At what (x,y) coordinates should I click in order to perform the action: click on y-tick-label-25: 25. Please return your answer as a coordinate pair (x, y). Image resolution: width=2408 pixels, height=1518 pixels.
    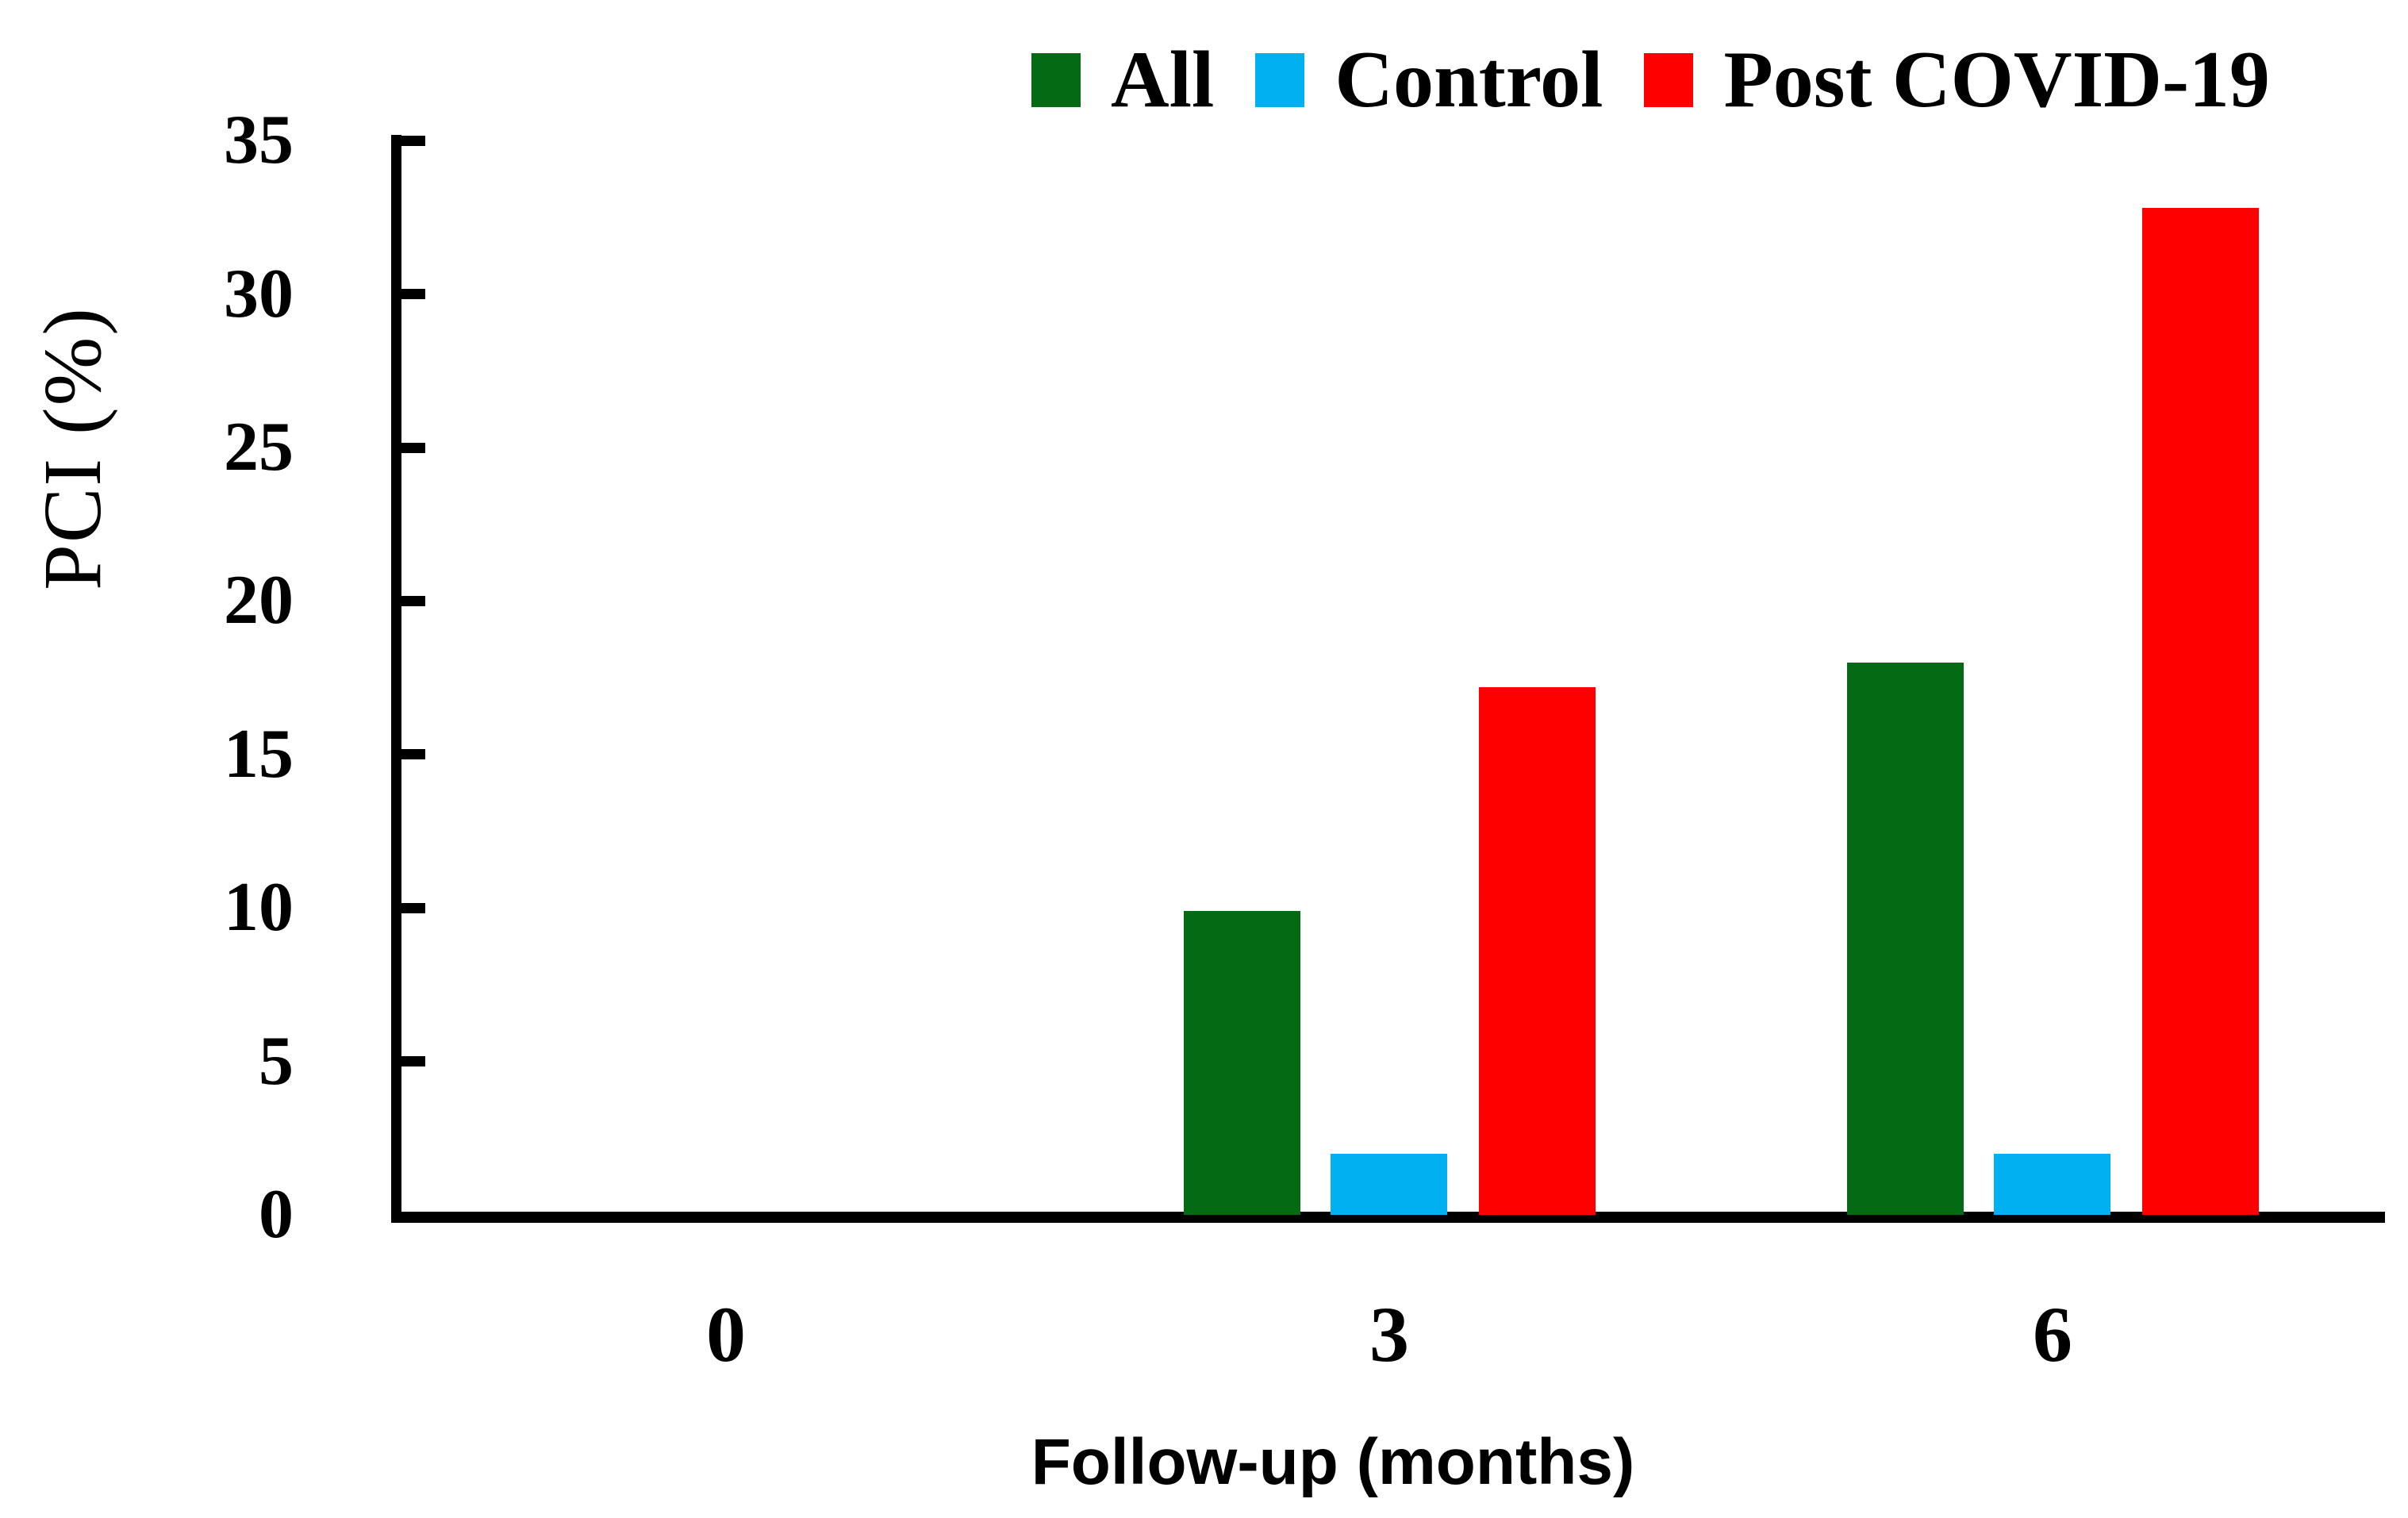
    Looking at the image, I should click on (259, 447).